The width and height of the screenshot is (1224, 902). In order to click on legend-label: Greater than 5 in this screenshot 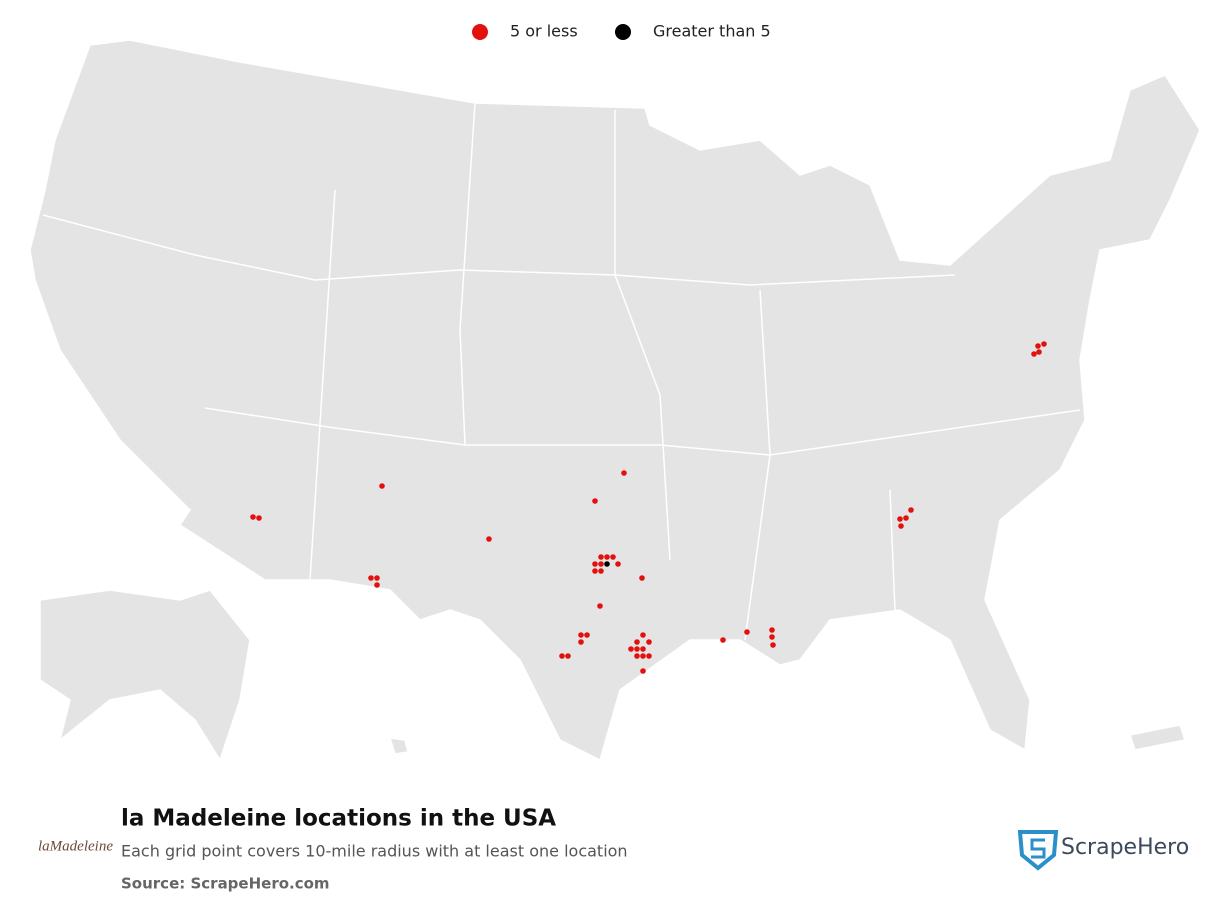, I will do `click(712, 31)`.